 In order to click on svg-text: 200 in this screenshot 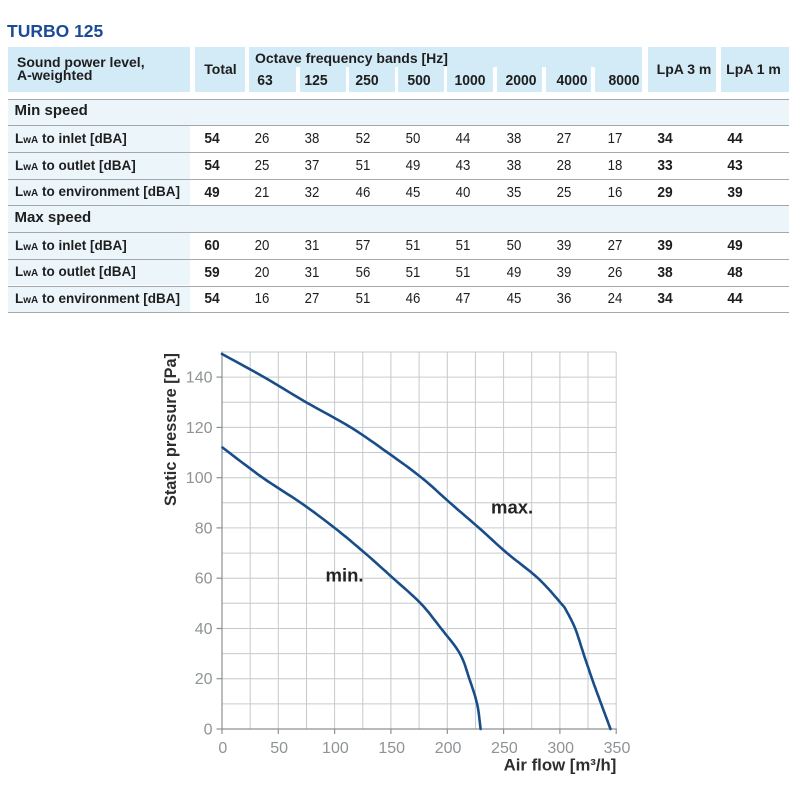, I will do `click(448, 748)`.